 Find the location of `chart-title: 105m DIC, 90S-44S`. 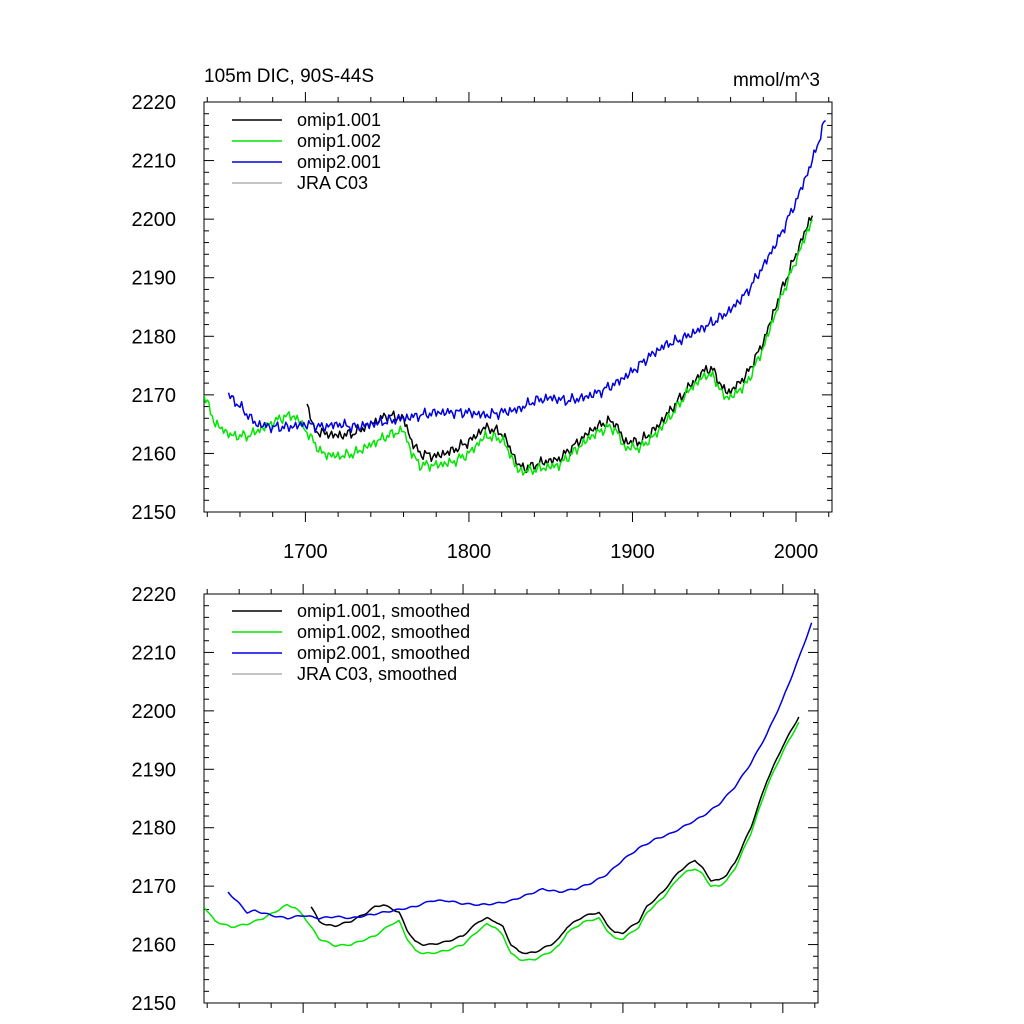

chart-title: 105m DIC, 90S-44S is located at coordinates (289, 76).